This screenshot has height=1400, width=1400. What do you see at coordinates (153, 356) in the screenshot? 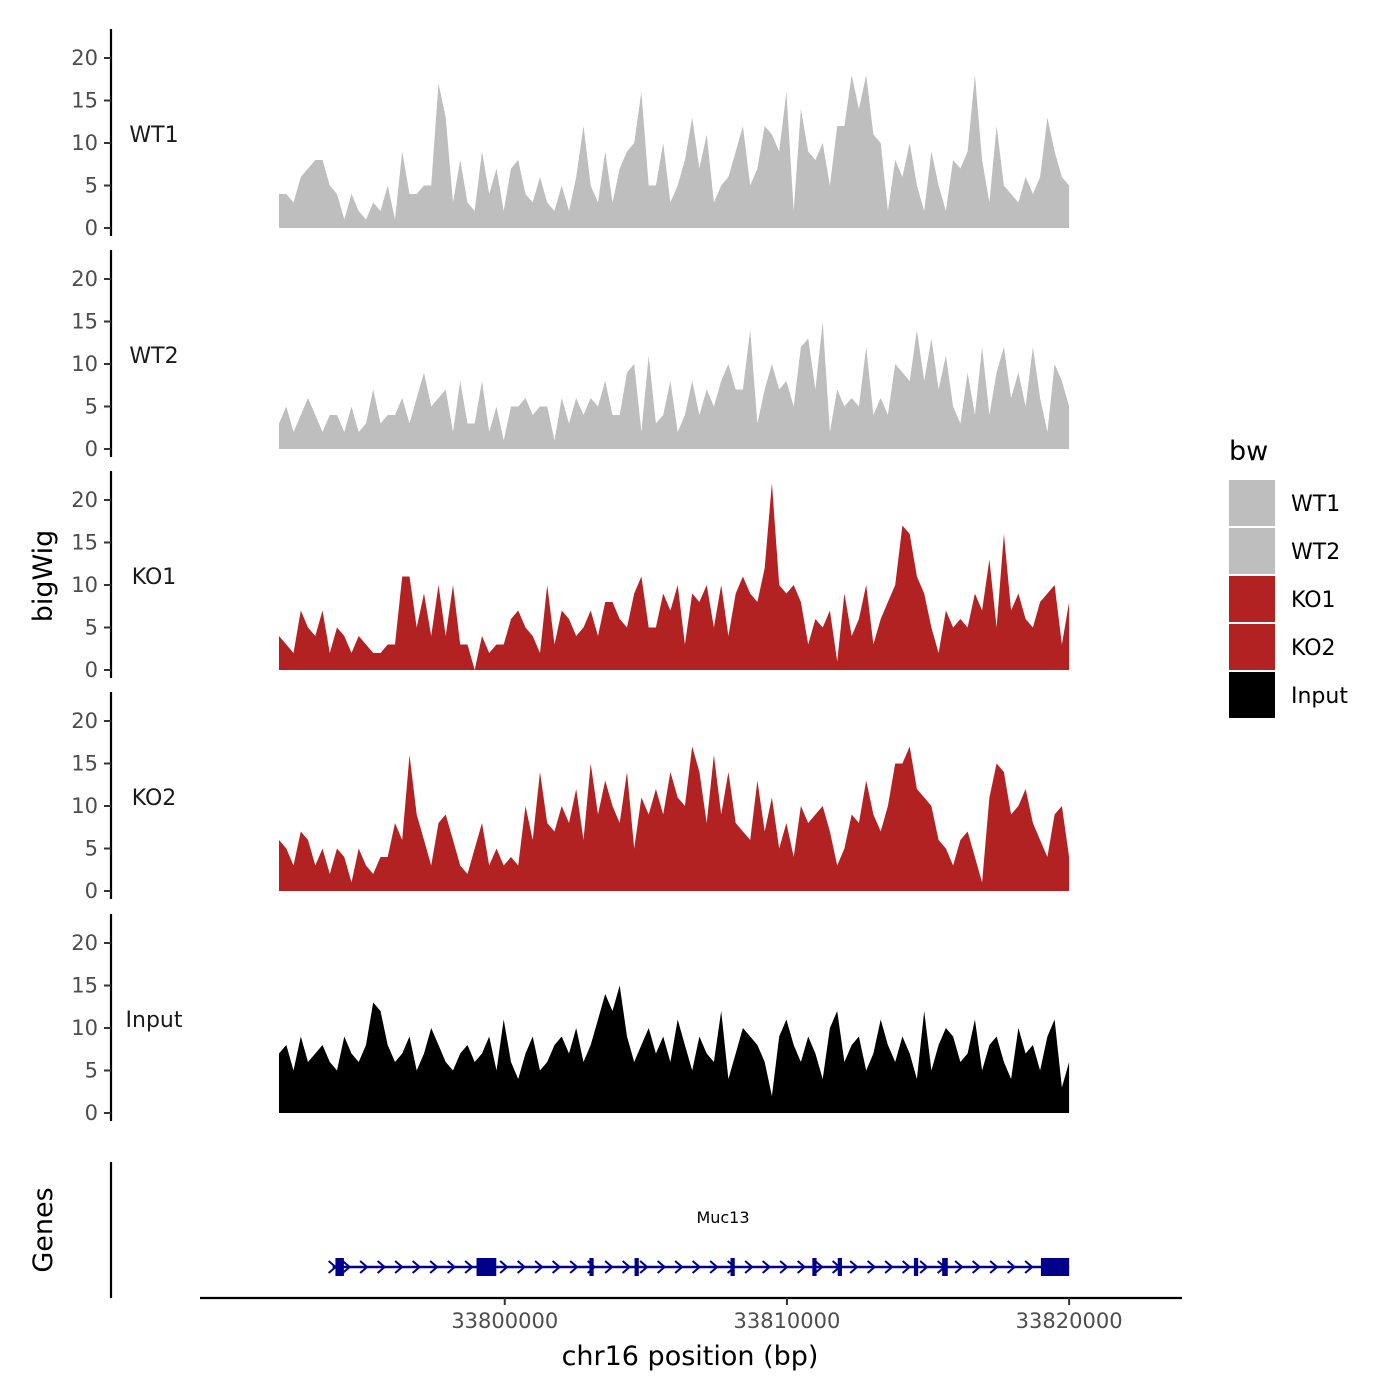
I see `track-label: WT2` at bounding box center [153, 356].